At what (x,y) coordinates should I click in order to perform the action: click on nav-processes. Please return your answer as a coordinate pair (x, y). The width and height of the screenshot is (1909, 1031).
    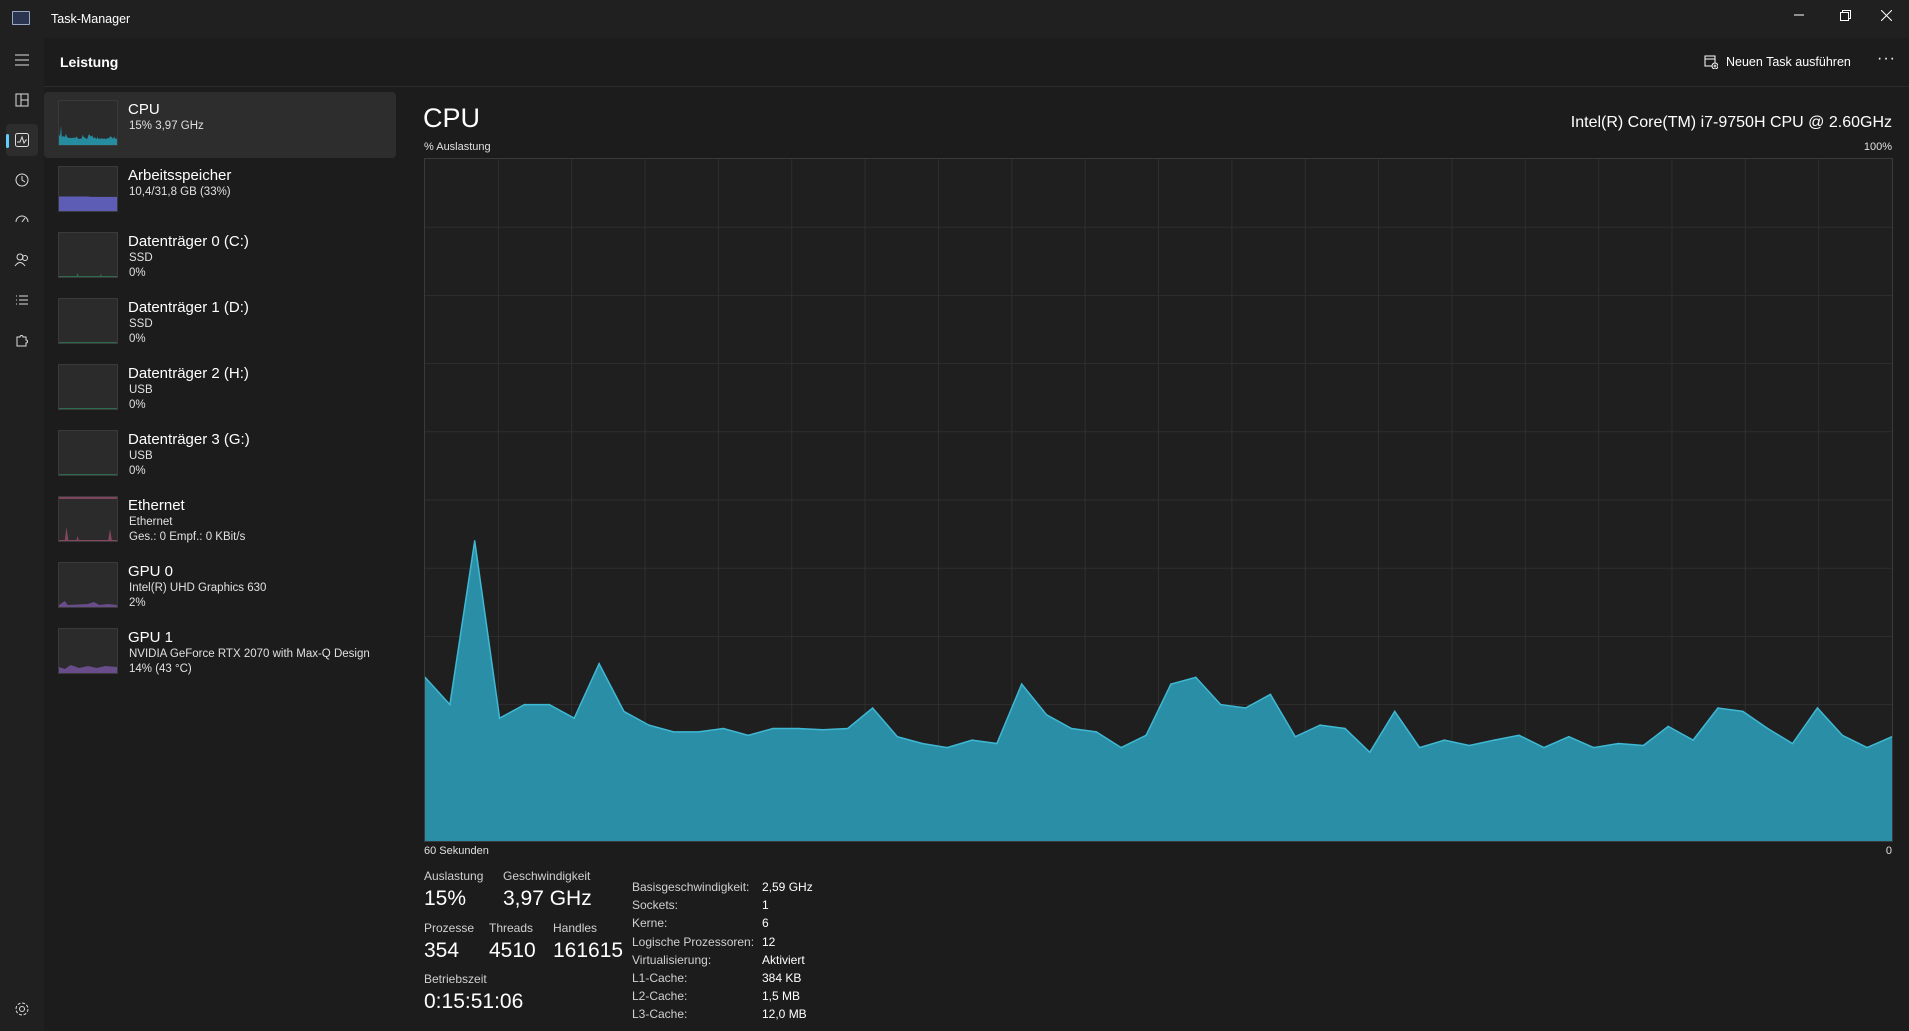
    Looking at the image, I should click on (22, 100).